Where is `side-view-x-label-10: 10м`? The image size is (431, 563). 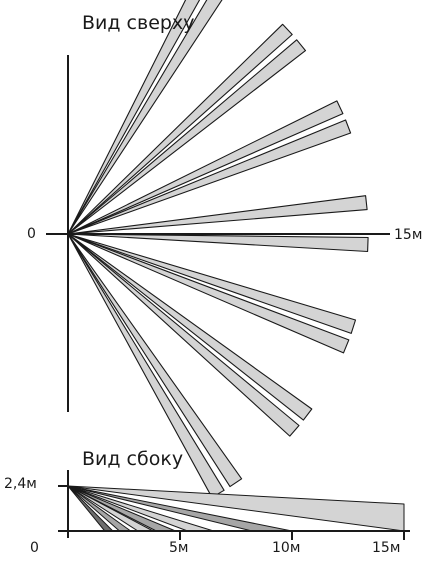
side-view-x-label-10: 10м is located at coordinates (286, 548).